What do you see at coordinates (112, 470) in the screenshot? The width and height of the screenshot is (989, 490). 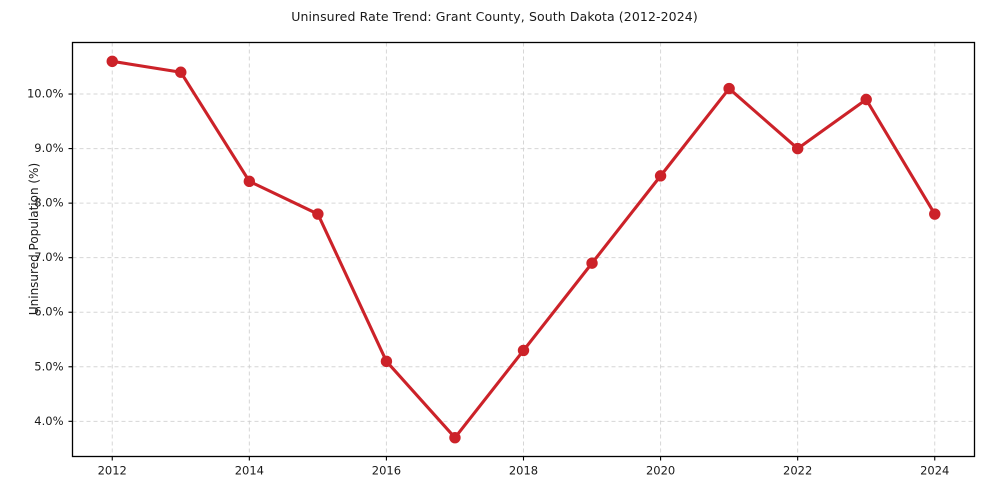 I see `x-tick-label: 2012` at bounding box center [112, 470].